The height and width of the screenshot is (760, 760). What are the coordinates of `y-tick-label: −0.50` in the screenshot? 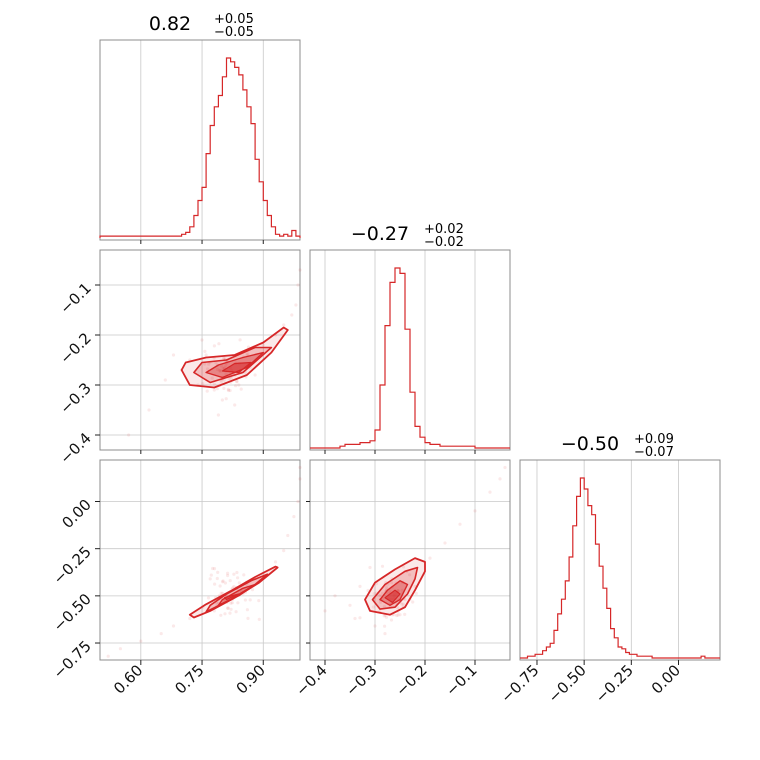 It's located at (72, 612).